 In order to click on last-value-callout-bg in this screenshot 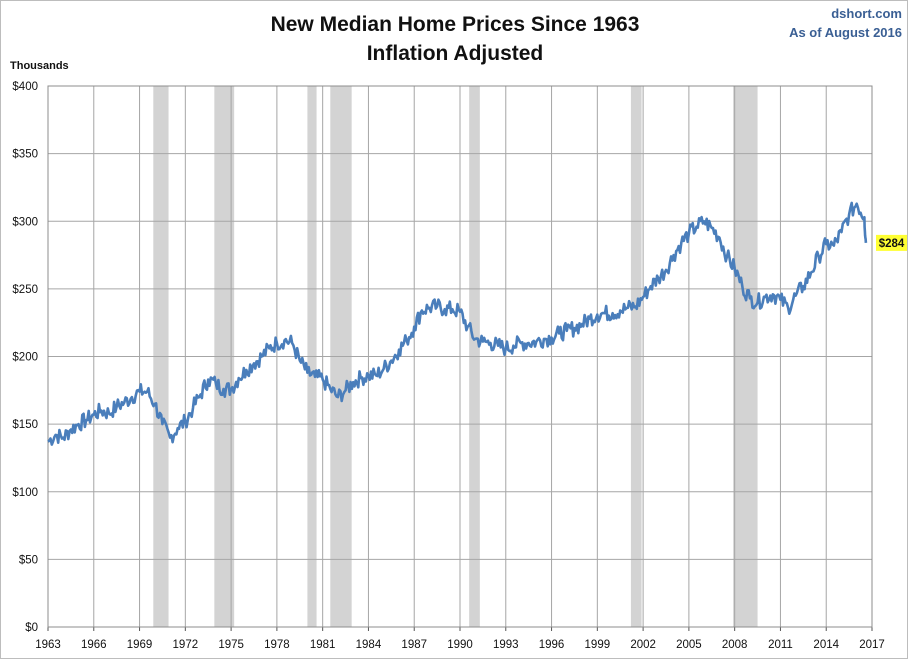, I will do `click(891, 242)`.